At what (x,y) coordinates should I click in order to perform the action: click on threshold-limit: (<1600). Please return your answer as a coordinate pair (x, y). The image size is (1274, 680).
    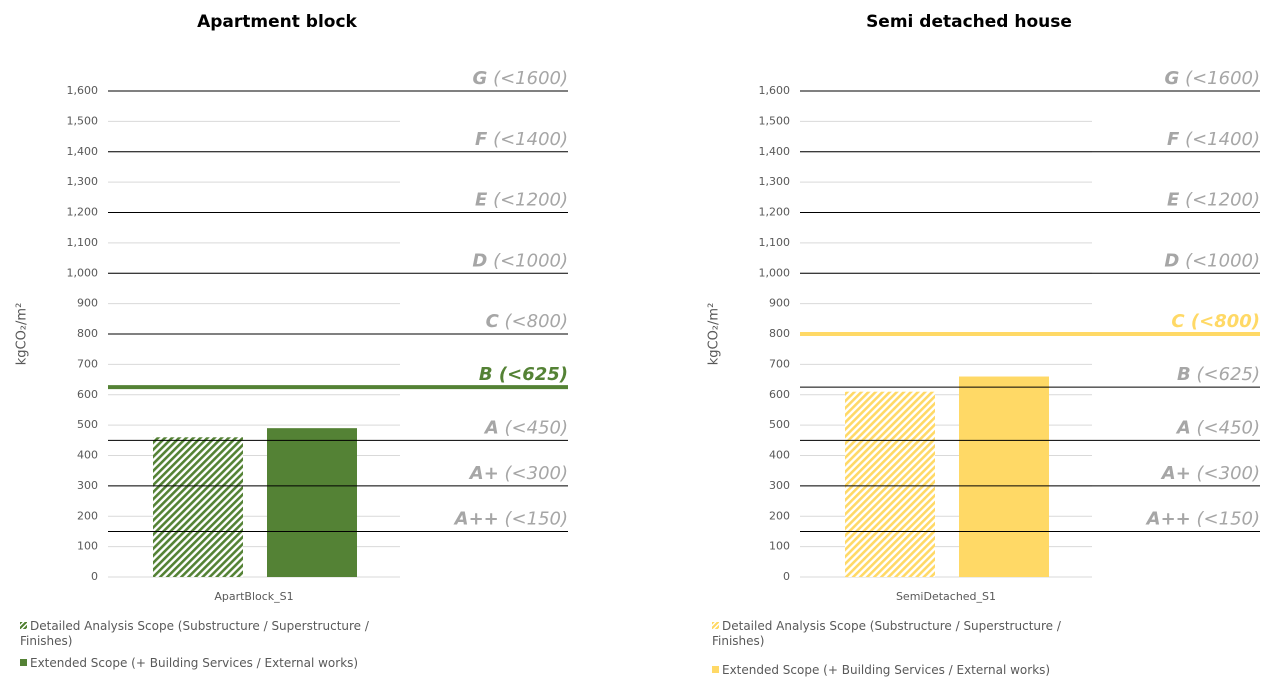
    Looking at the image, I should click on (530, 78).